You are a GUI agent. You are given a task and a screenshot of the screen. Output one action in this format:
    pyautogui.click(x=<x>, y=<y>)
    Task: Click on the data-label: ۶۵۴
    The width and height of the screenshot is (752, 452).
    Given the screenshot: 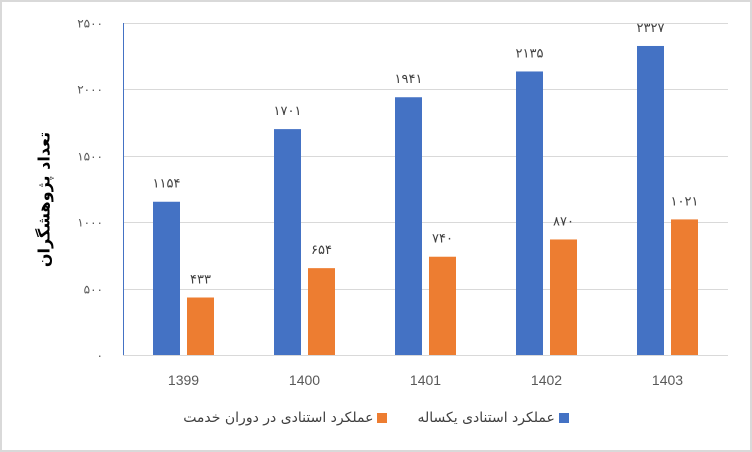 What is the action you would take?
    pyautogui.click(x=321, y=250)
    